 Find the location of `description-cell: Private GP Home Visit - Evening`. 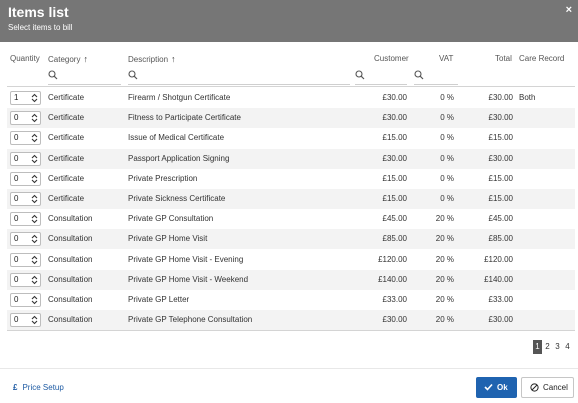

description-cell: Private GP Home Visit - Evening is located at coordinates (186, 259).